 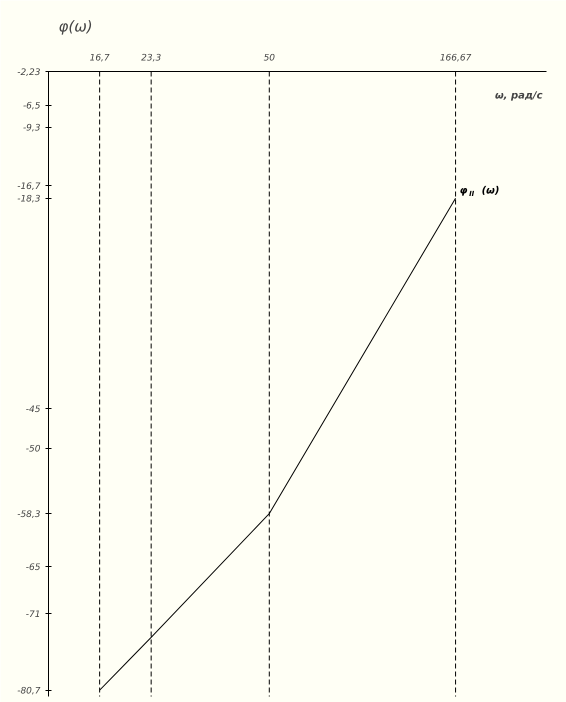 I want to click on x-tick-label: 23,3, so click(x=151, y=59).